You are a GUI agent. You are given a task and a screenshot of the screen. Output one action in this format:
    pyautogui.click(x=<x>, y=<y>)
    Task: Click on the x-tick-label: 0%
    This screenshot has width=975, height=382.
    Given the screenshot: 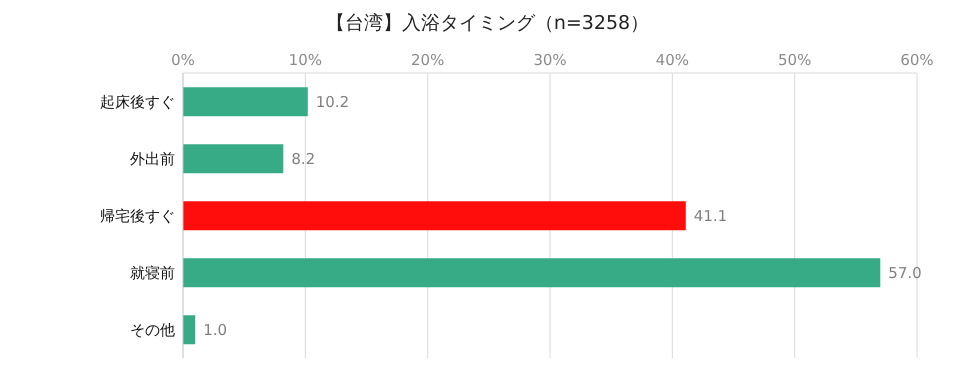 What is the action you would take?
    pyautogui.click(x=183, y=60)
    